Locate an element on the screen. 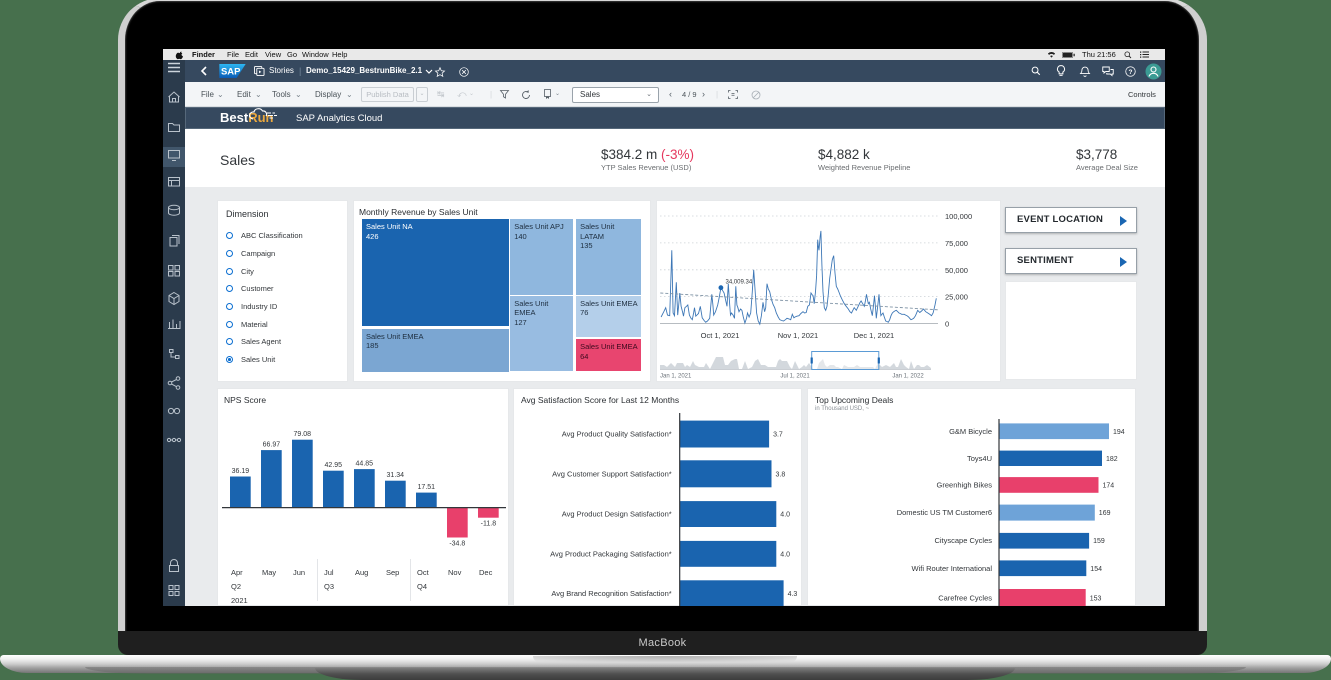 The width and height of the screenshot is (1331, 680). svg-text: Domestic US TM Customer6 is located at coordinates (944, 512).